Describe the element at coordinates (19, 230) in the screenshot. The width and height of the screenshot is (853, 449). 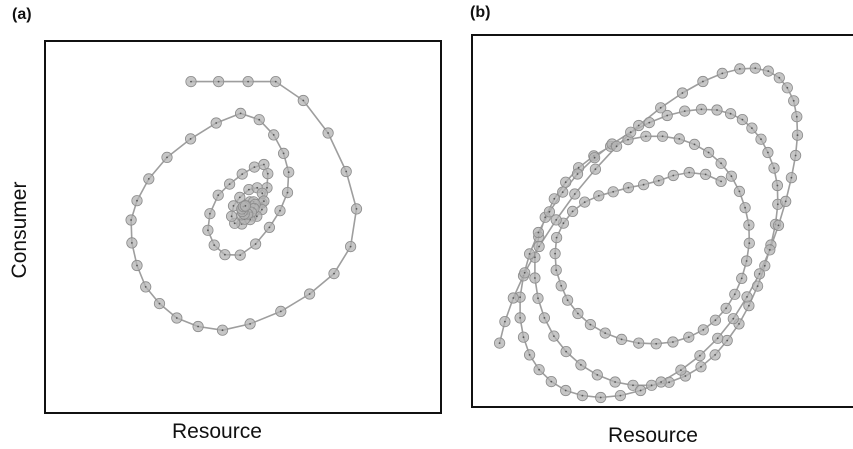
I see `y-axis-label: Consumer` at that location.